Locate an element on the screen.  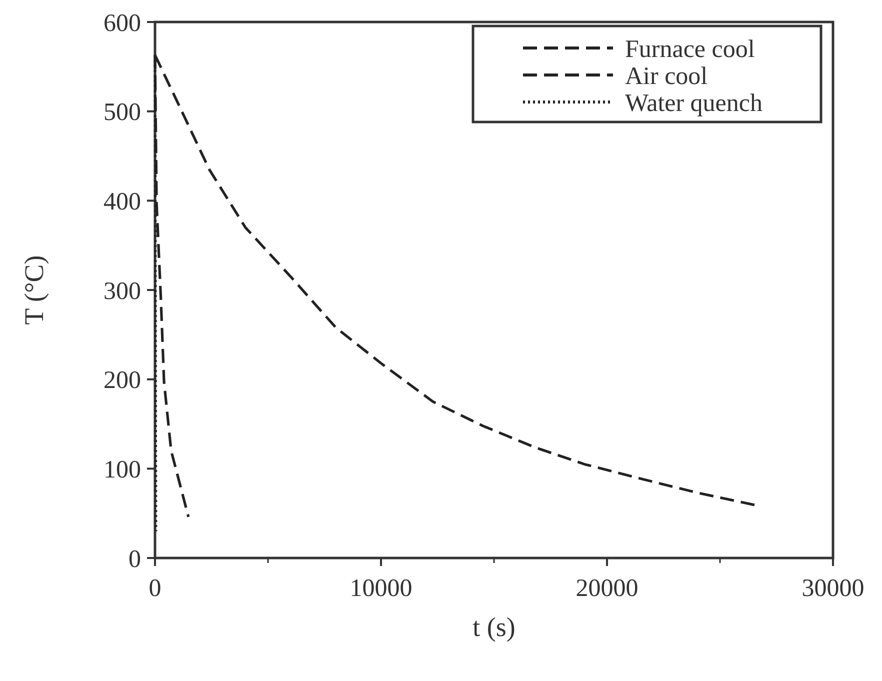
y-tick-label: 200 is located at coordinates (122, 380).